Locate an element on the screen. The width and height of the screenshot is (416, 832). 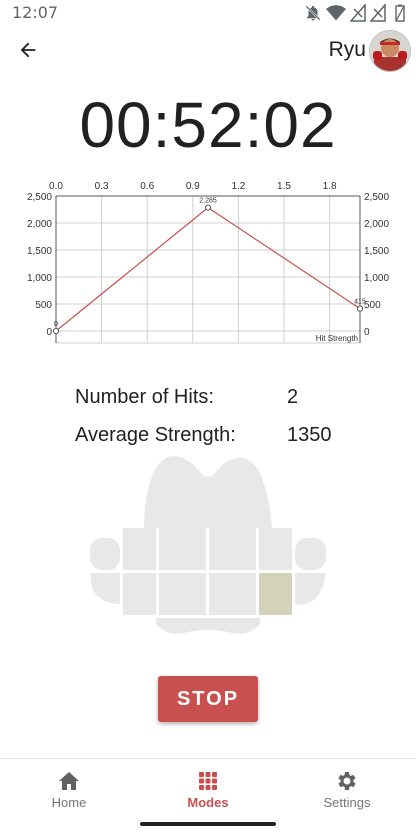
hits-label: Number of Hits: is located at coordinates (144, 397).